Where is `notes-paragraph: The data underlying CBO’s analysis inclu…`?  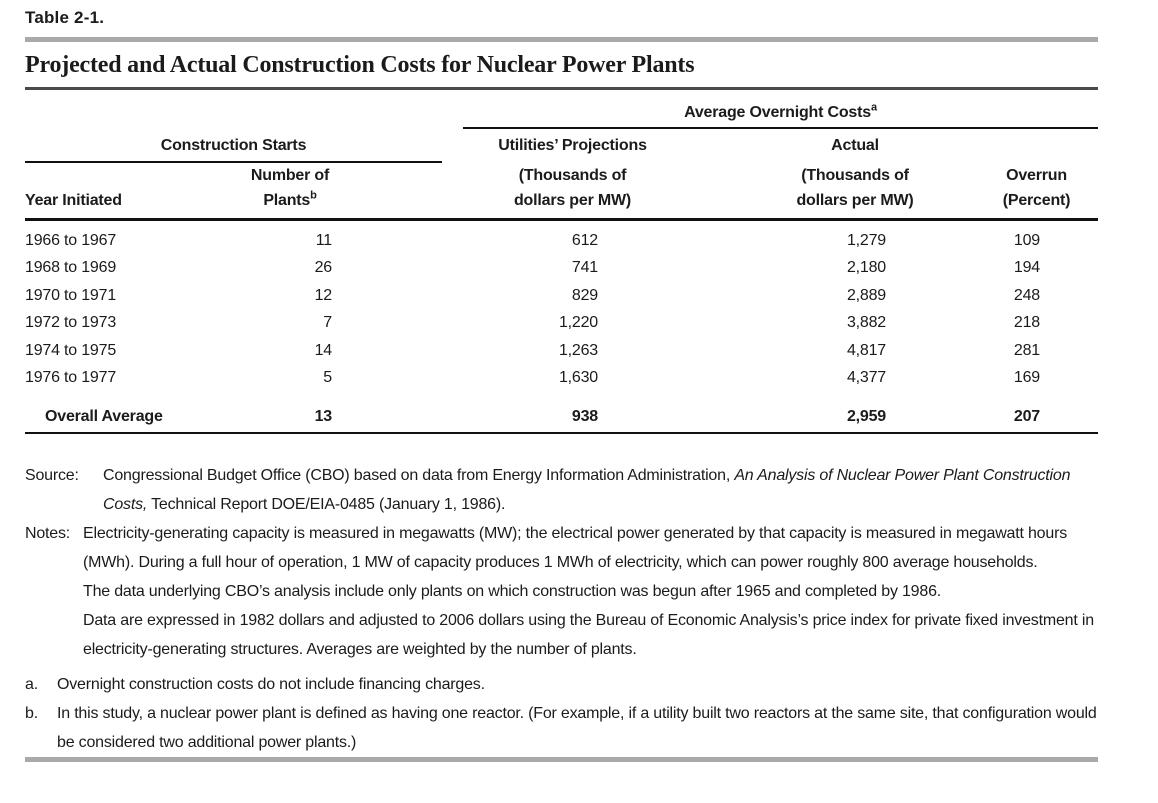 notes-paragraph: The data underlying CBO’s analysis inclu… is located at coordinates (512, 591).